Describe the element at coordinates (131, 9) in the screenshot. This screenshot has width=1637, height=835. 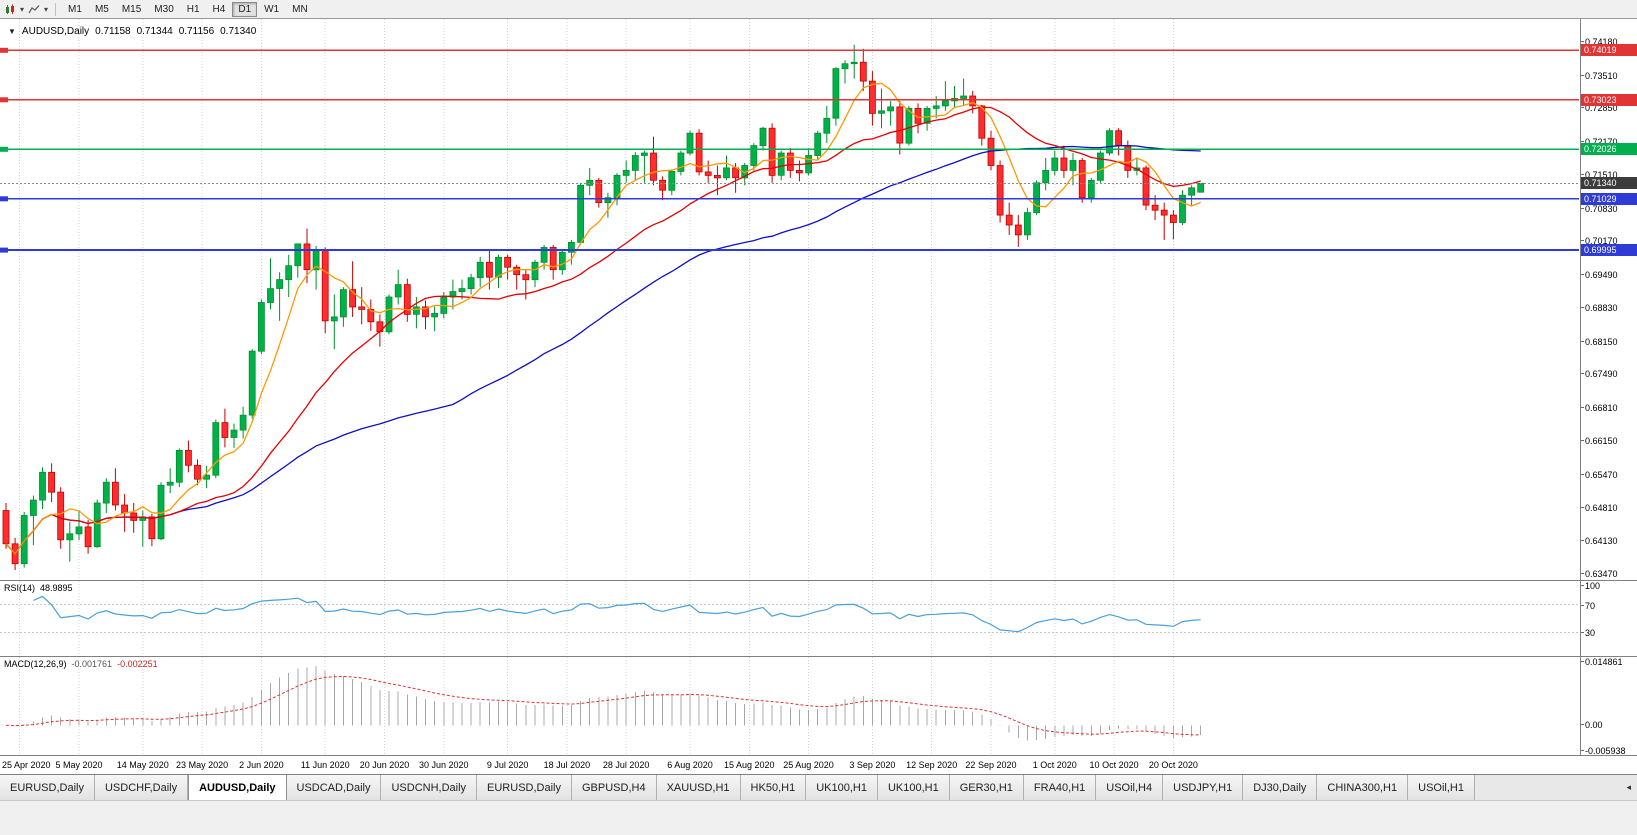
I see `timeframe-button-m15: M15` at that location.